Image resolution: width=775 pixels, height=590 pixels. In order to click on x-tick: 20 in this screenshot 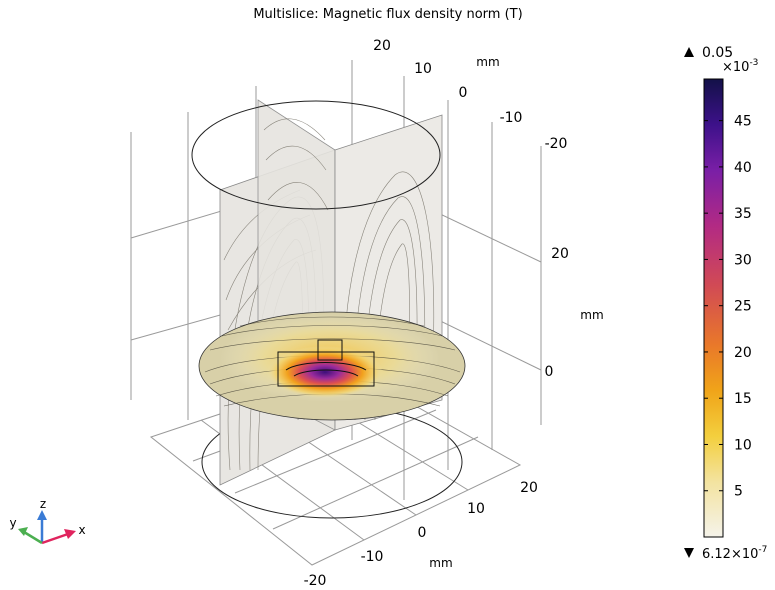, I will do `click(529, 488)`.